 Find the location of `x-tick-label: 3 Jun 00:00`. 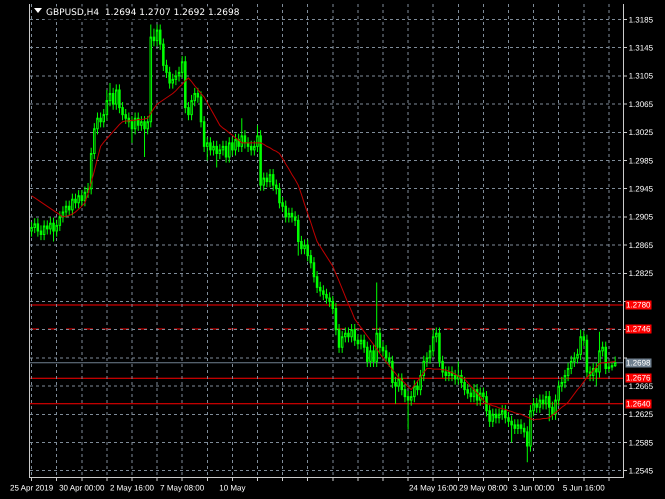

x-tick-label: 3 Jun 00:00 is located at coordinates (534, 488).